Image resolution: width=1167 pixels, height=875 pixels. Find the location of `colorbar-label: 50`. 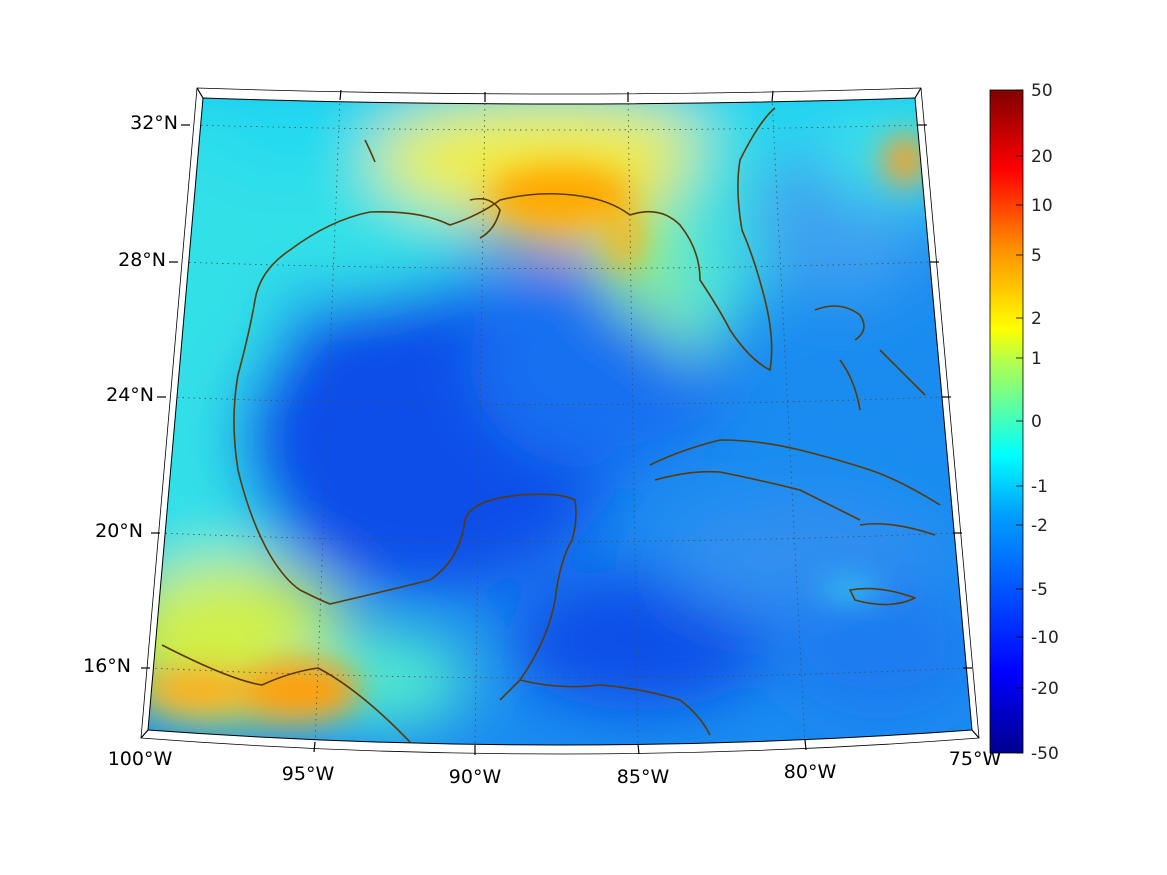

colorbar-label: 50 is located at coordinates (1042, 91).